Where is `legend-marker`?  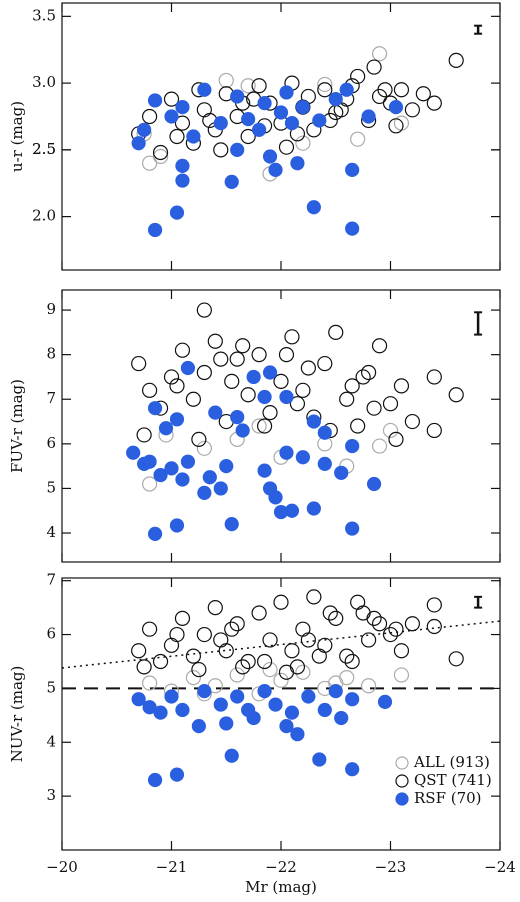
legend-marker is located at coordinates (402, 799).